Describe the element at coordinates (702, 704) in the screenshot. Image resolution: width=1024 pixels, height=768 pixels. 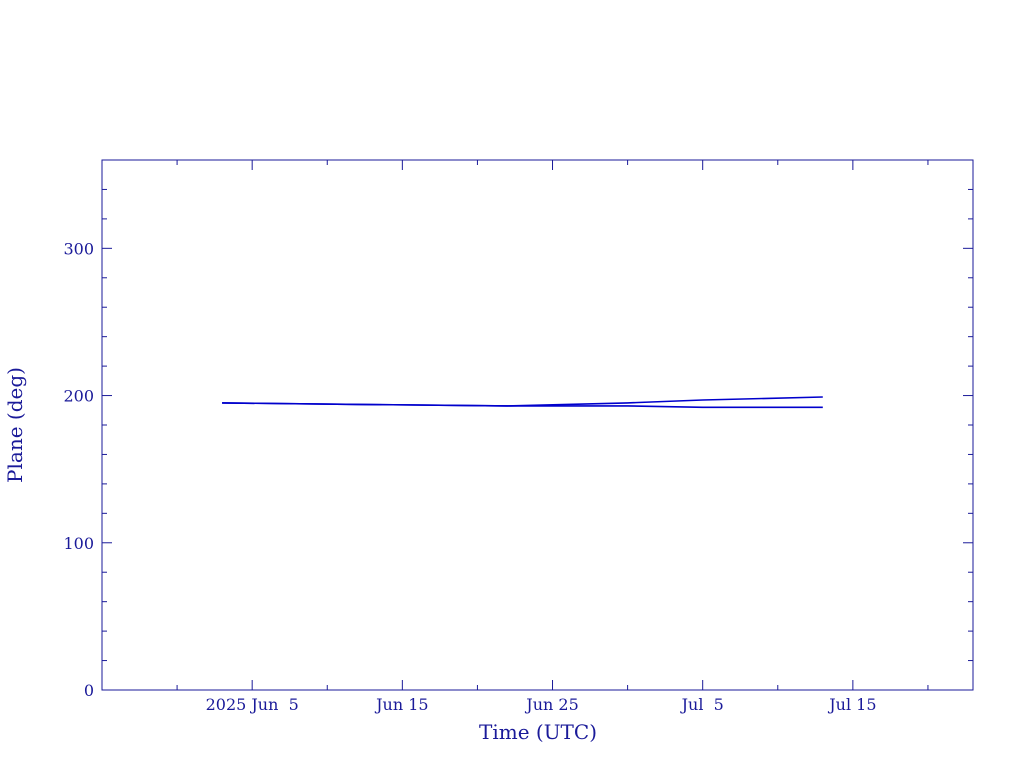
I see `x-tick-label: Jul 5` at that location.